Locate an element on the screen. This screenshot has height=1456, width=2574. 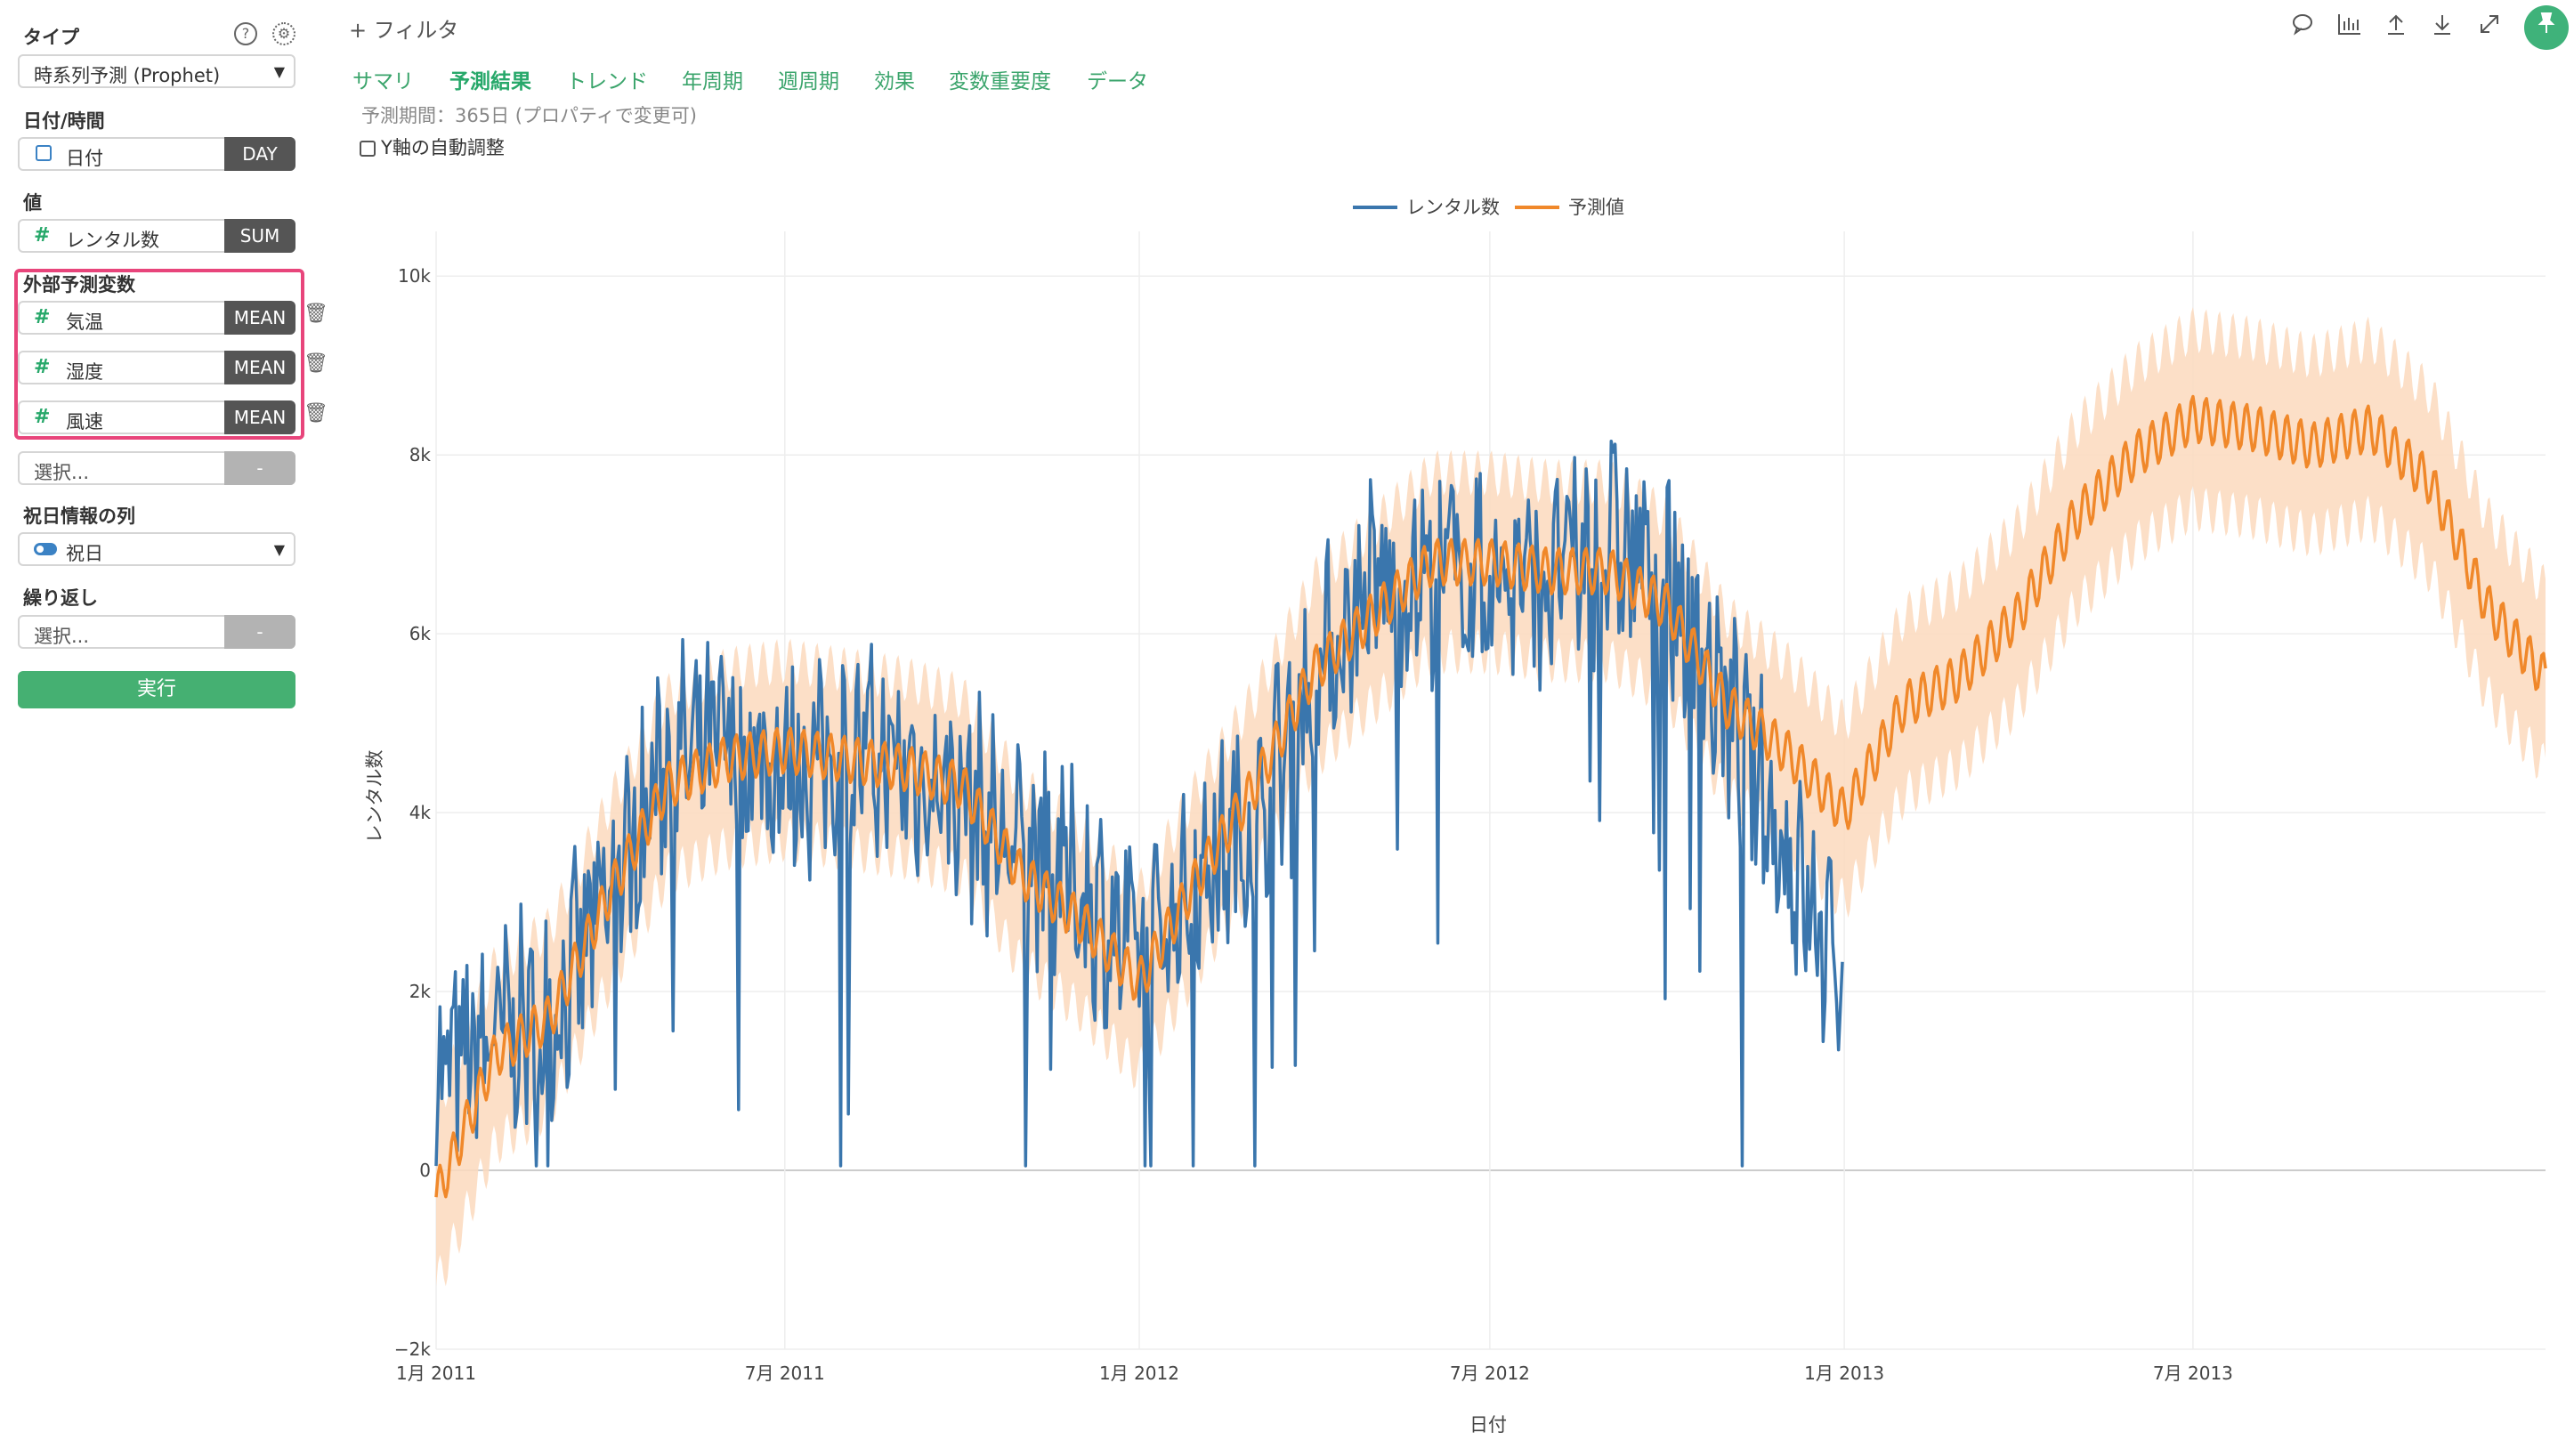
toggle-icon is located at coordinates (45, 549).